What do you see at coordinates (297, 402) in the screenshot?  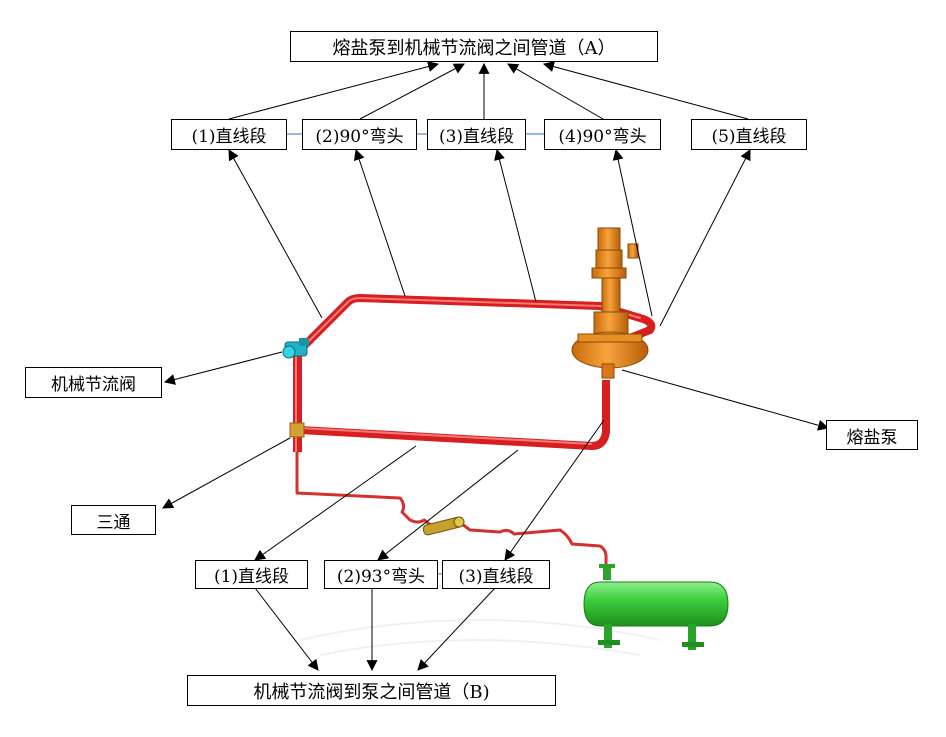 I see `left-vertical-pipe` at bounding box center [297, 402].